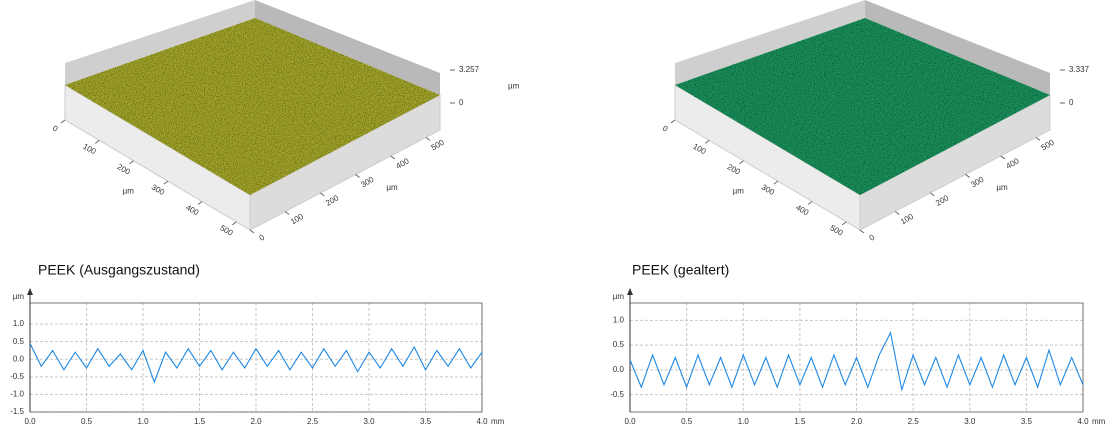 This screenshot has width=1112, height=431. What do you see at coordinates (17, 394) in the screenshot?
I see `y-tick-label: -1.0` at bounding box center [17, 394].